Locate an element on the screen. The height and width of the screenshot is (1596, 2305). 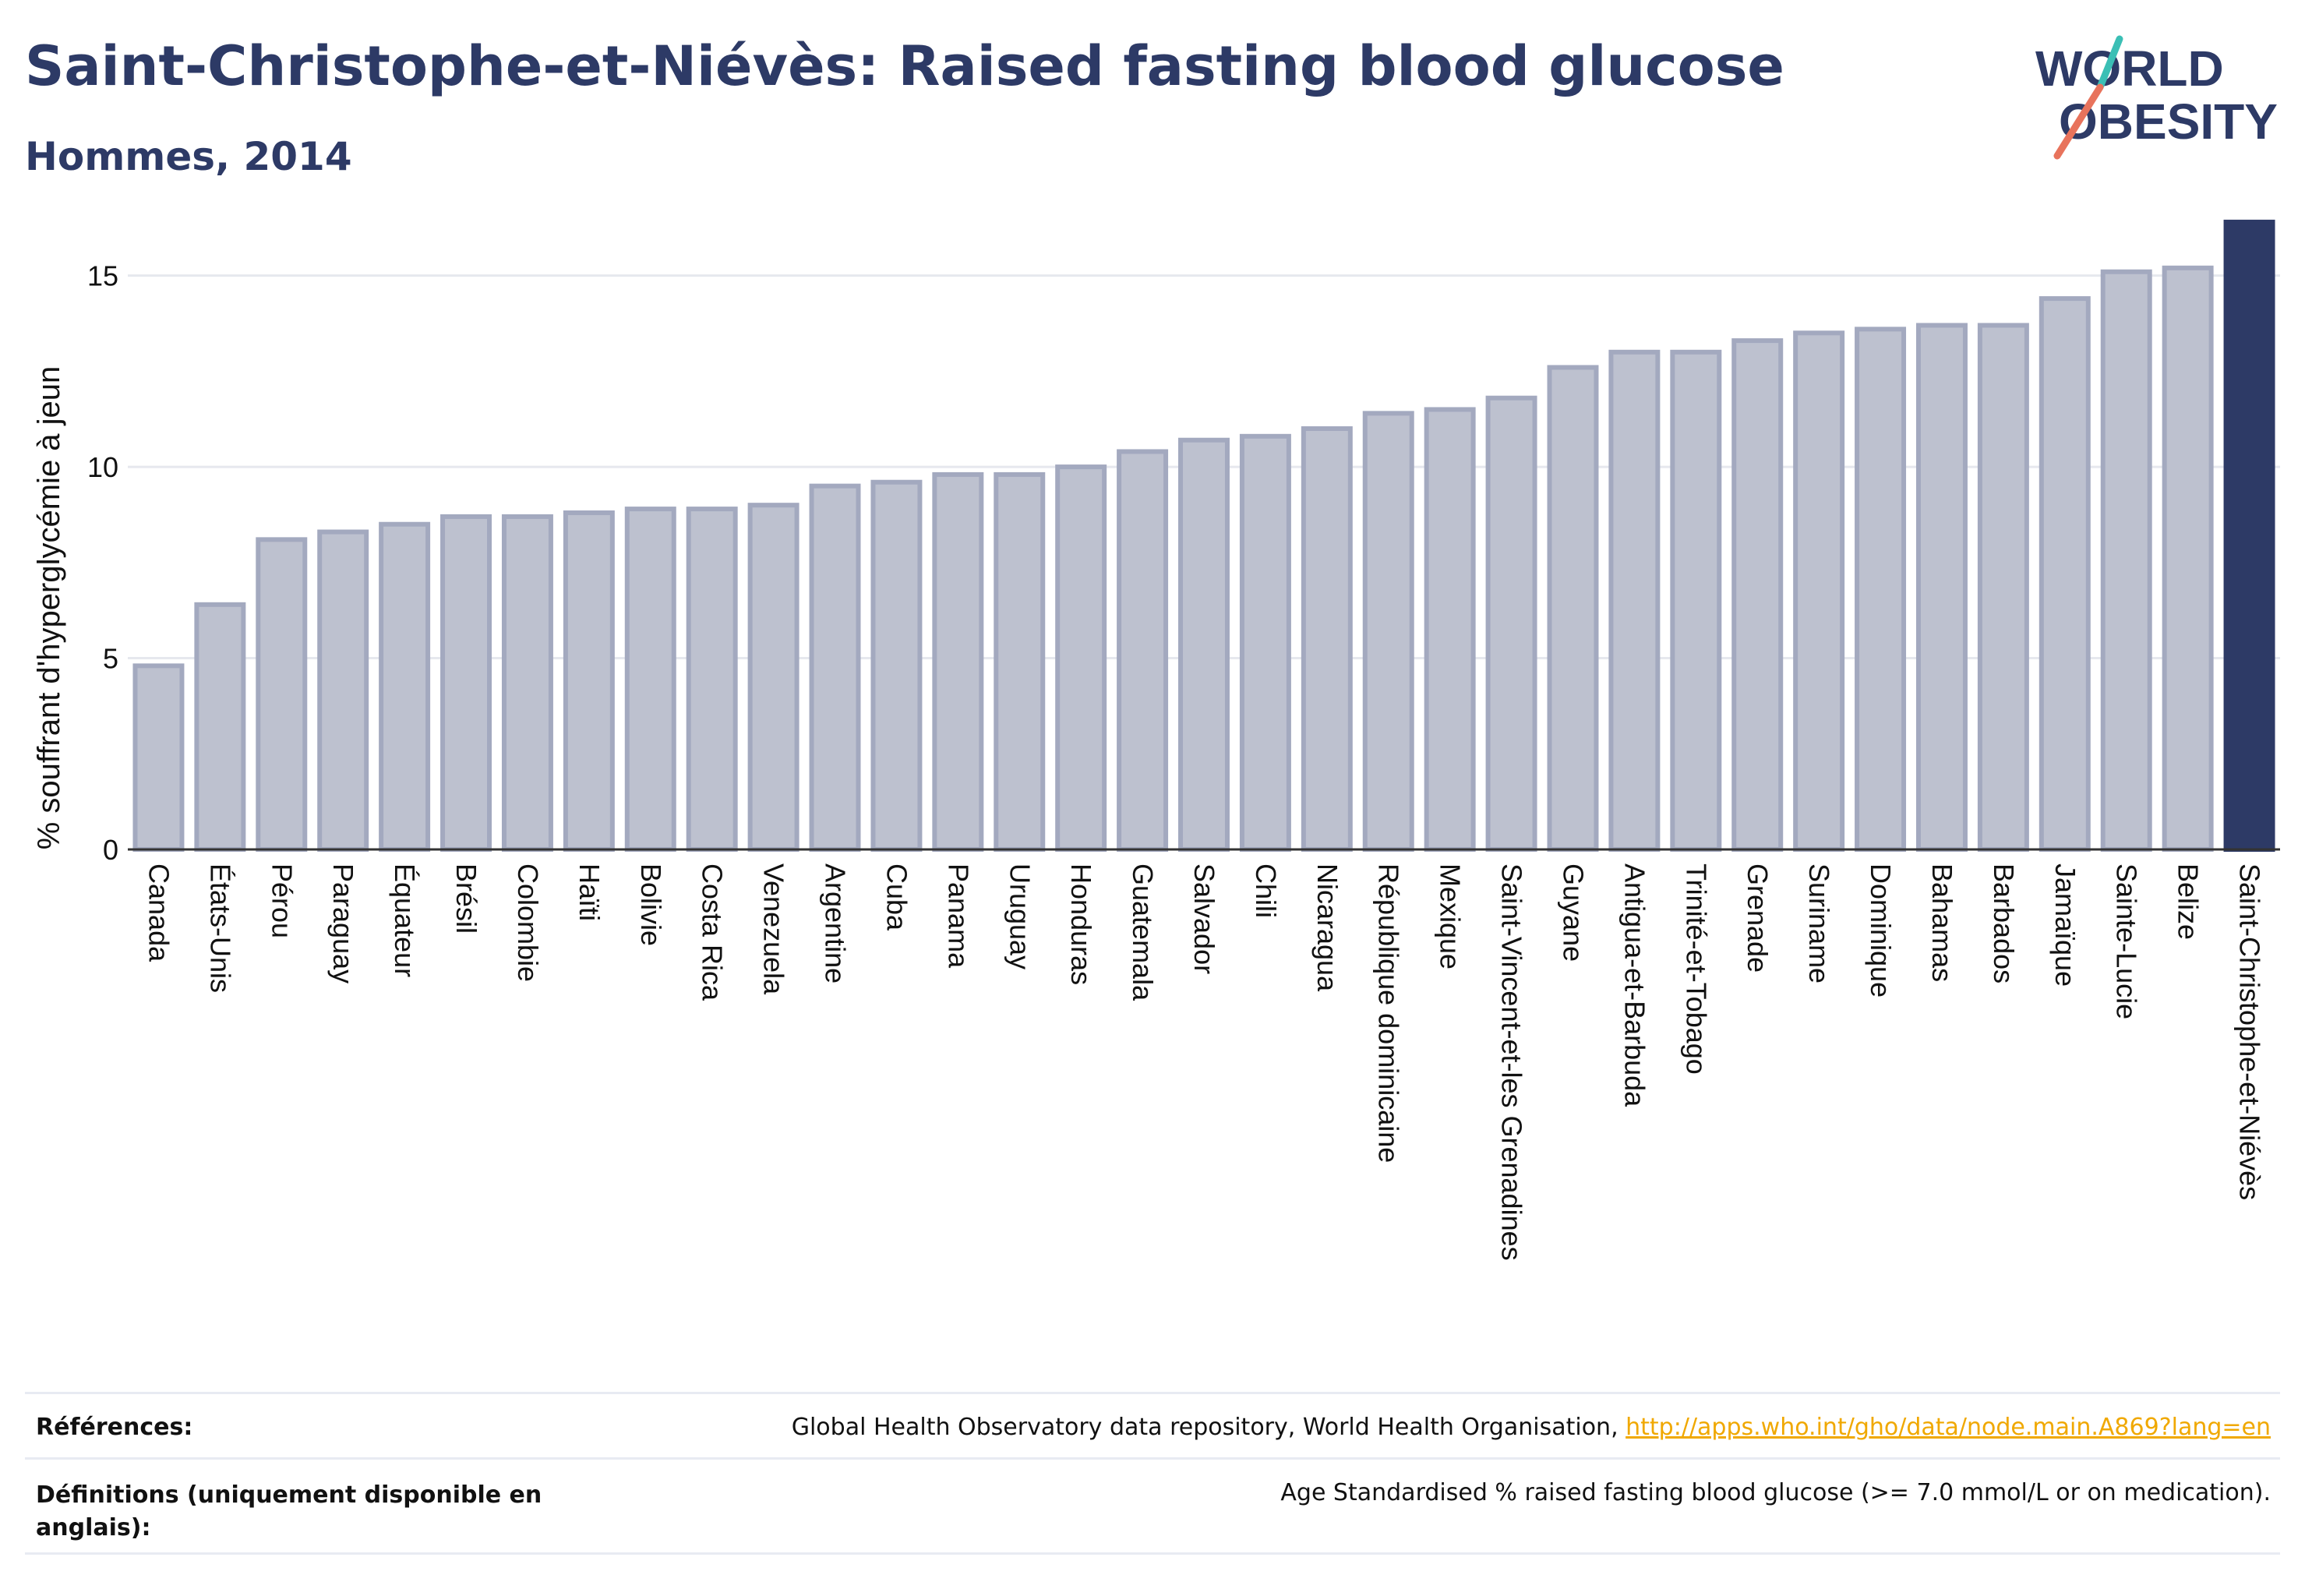
x-tick-label: Jamaïque is located at coordinates (2065, 925).